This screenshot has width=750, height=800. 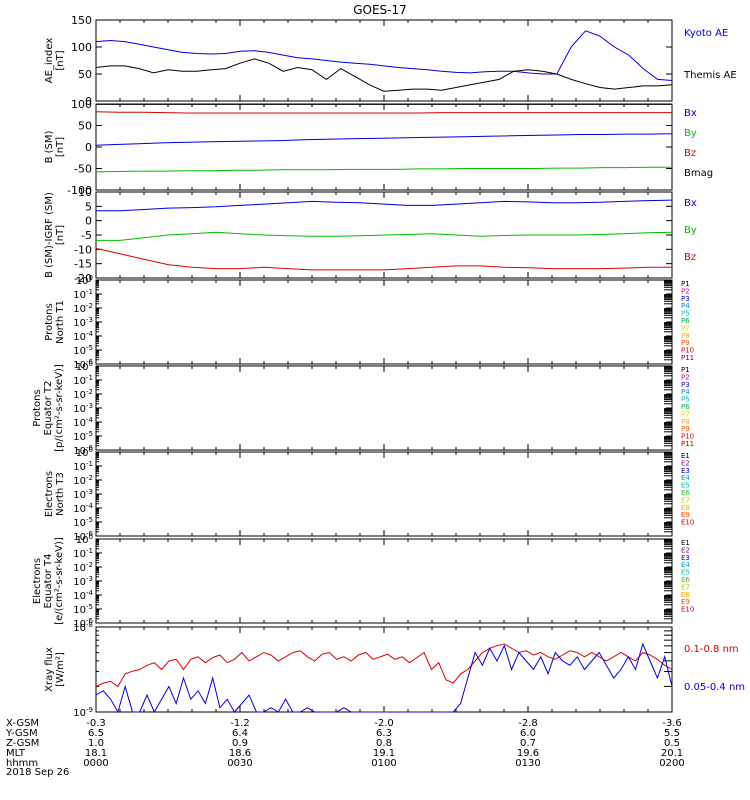 What do you see at coordinates (96, 723) in the screenshot?
I see `orbit-cell: -0.3` at bounding box center [96, 723].